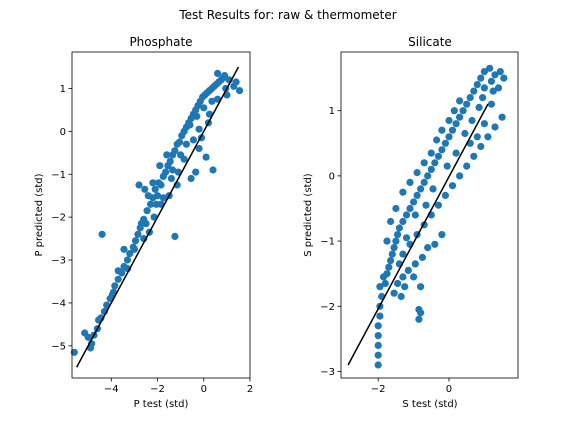  Describe the element at coordinates (58, 261) in the screenshot. I see `phosphate-ytick-label: −3` at that location.